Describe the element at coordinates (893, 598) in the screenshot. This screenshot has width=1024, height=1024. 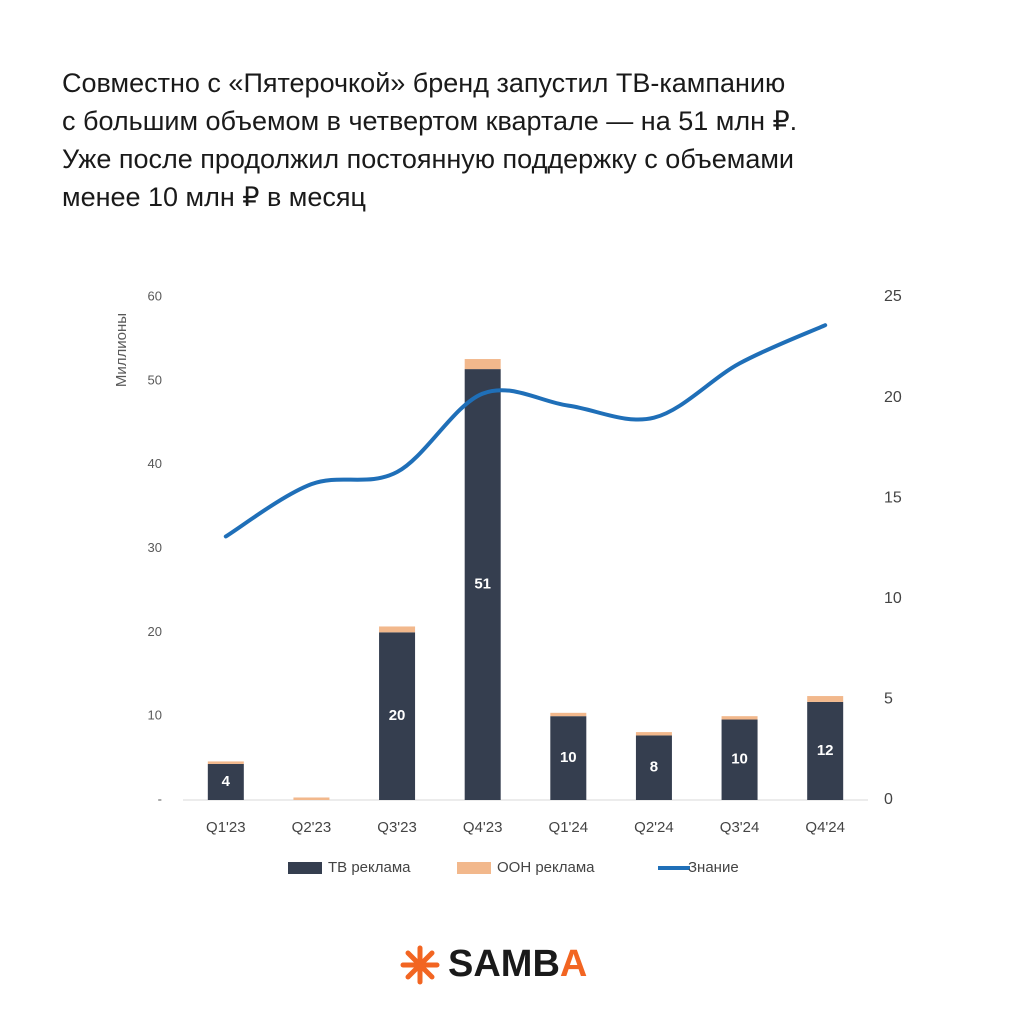
I see `y2-tick-label: 10` at that location.